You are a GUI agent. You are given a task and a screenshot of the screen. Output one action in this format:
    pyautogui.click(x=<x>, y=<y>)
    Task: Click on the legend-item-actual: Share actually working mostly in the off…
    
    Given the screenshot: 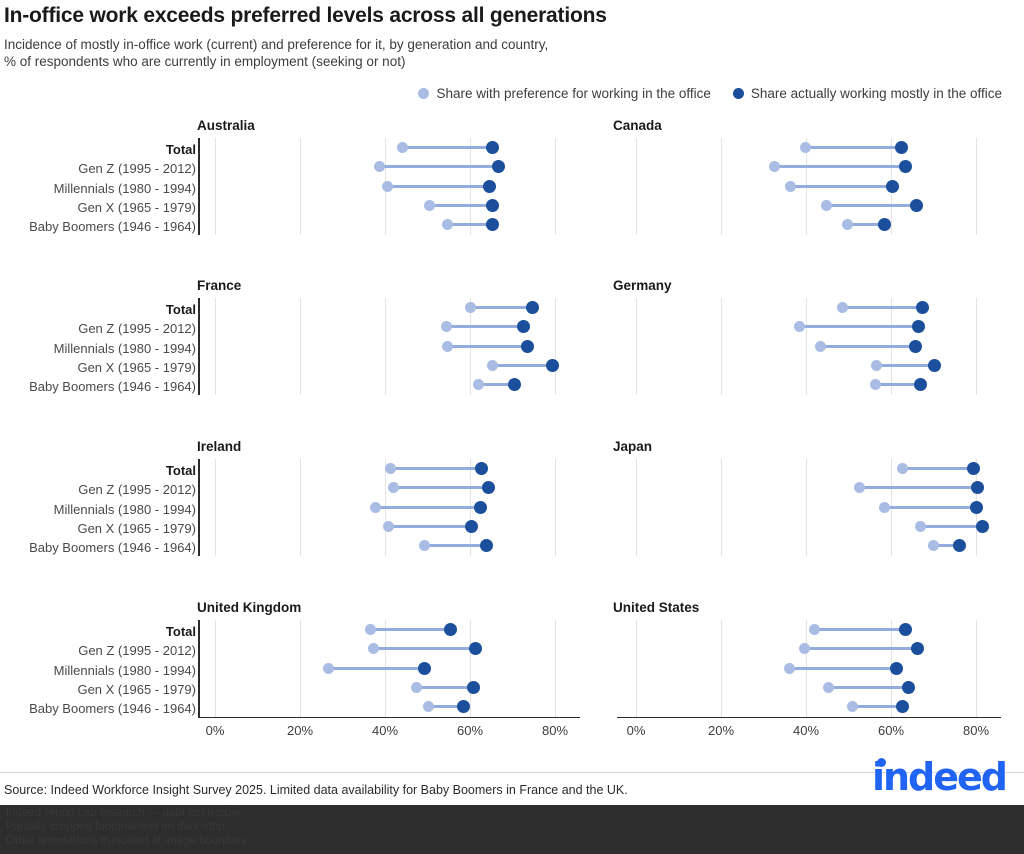 What is the action you would take?
    pyautogui.click(x=867, y=93)
    